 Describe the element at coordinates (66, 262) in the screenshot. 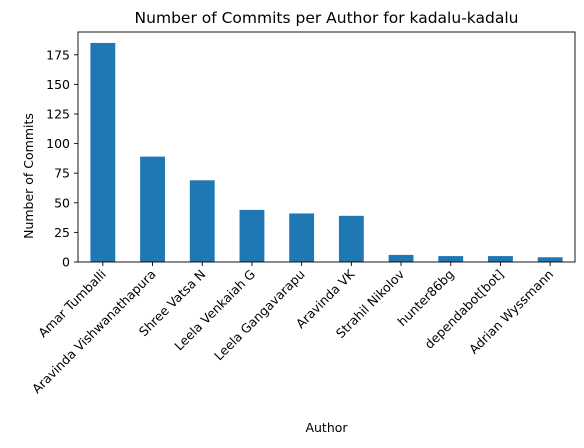

I see `y-tick-label: 0` at that location.